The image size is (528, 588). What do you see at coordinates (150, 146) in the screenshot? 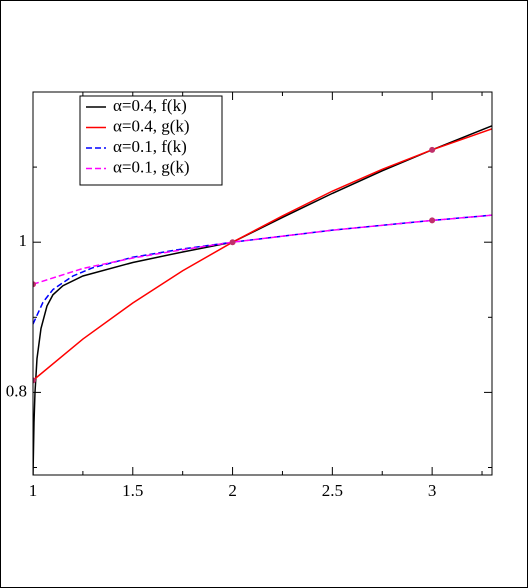
I see `legend-label: α=0.1, f(k)` at bounding box center [150, 146].